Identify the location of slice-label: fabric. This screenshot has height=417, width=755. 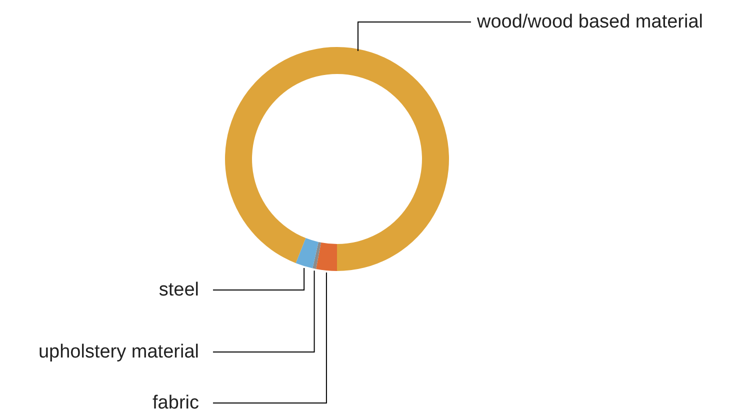
(175, 403).